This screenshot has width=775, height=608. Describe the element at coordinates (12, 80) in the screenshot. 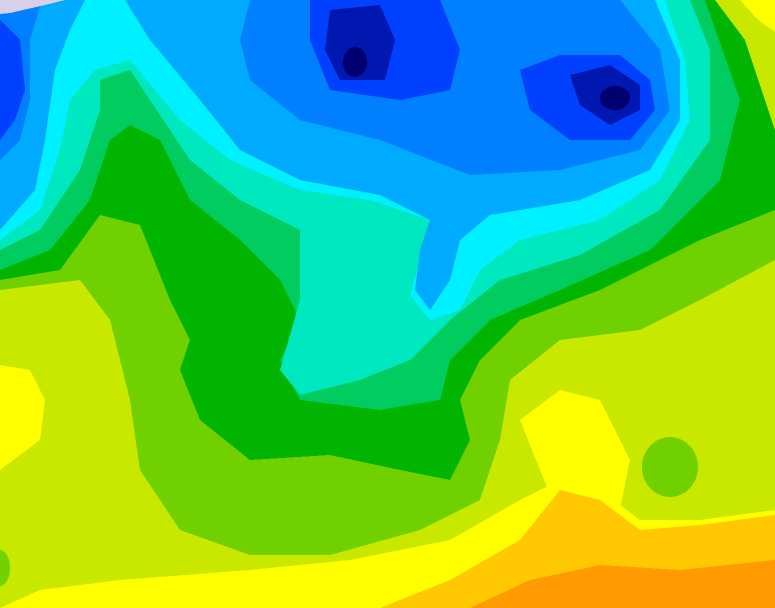

I see `band-blue-left` at that location.